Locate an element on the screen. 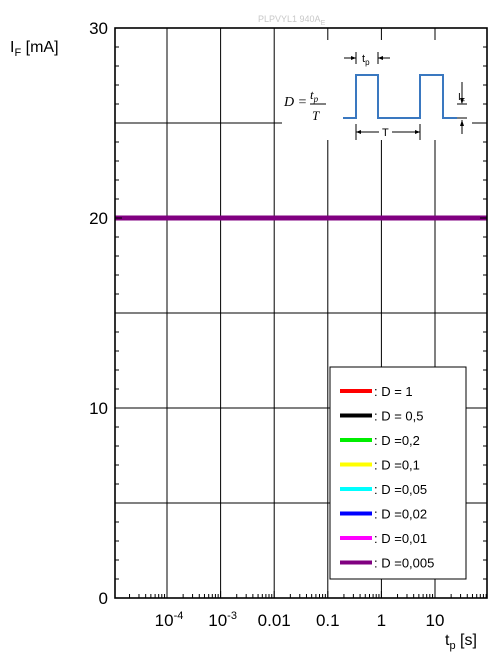  duty-cycle-inset: D = tp T tp T IF is located at coordinates (377, 90).